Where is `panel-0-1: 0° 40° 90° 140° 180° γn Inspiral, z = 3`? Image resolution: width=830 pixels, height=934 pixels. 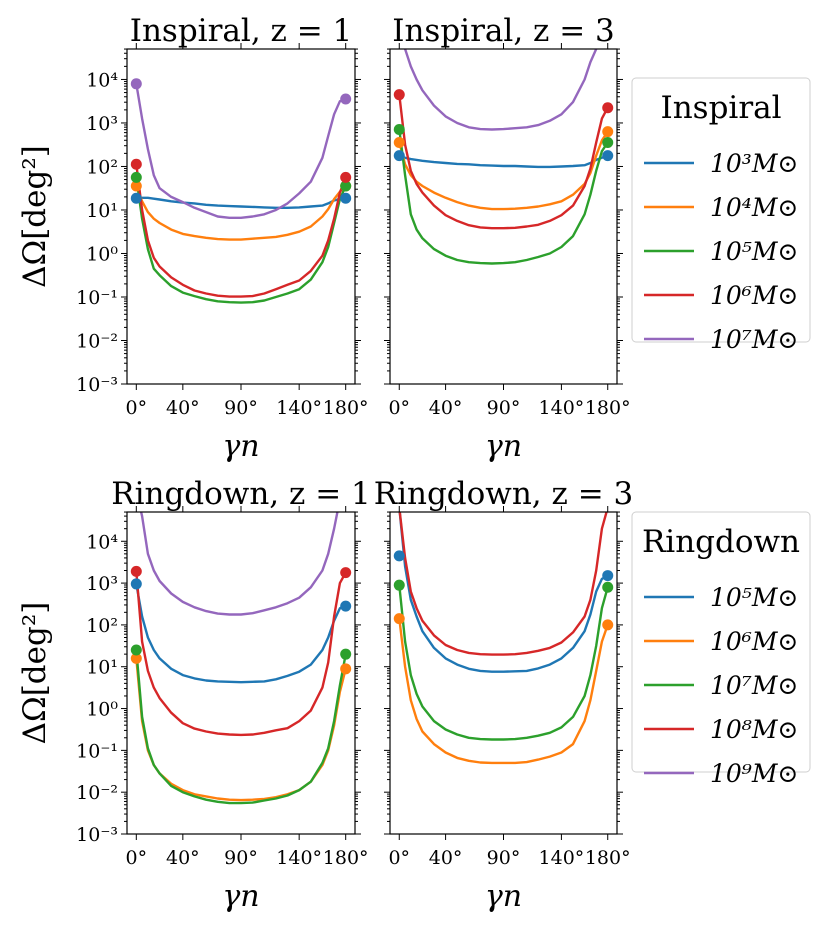
panel-0-1: 0° 40° 90° 140° 180° γn Inspiral, z = 3 is located at coordinates (507, 238).